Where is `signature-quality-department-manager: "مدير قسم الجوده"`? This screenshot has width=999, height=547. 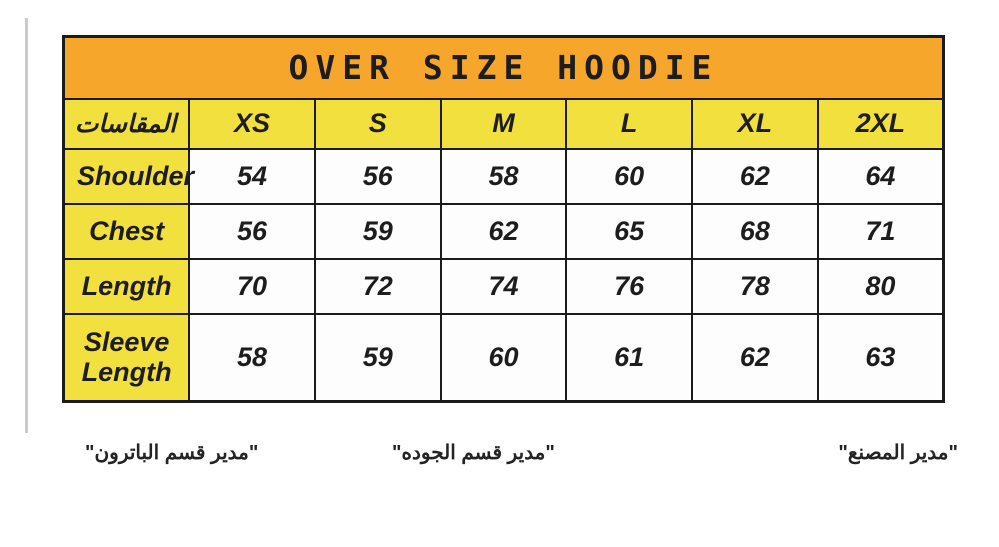 signature-quality-department-manager: "مدير قسم الجوده" is located at coordinates (473, 453).